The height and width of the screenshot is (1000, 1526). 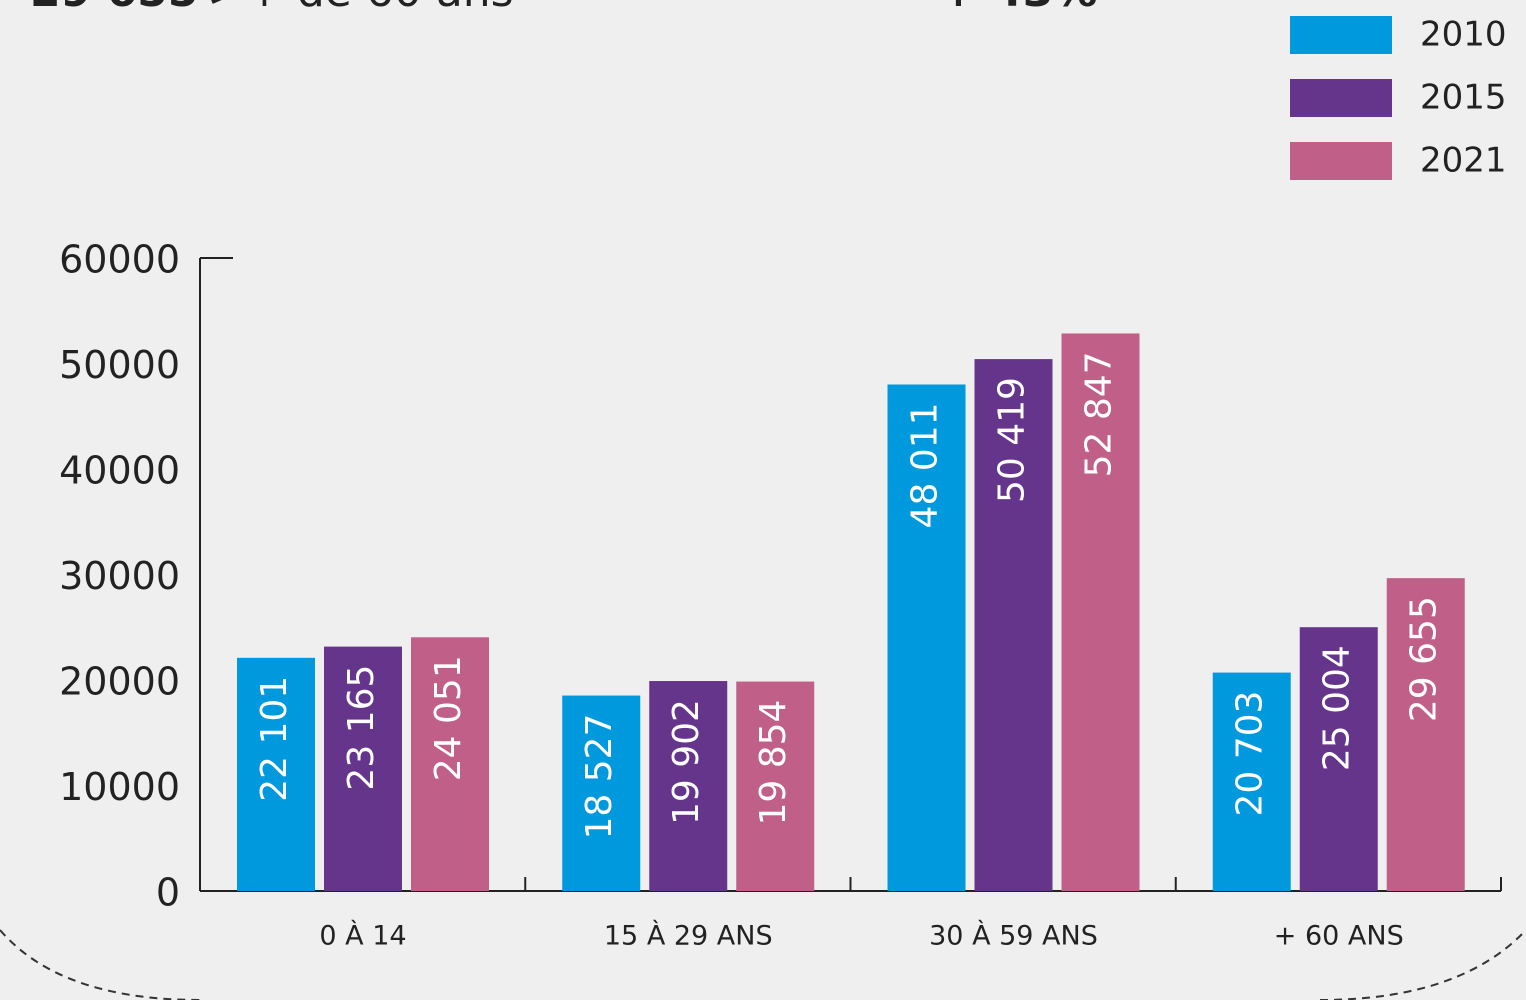 I want to click on annotation: + de 60 ans, so click(x=380, y=8).